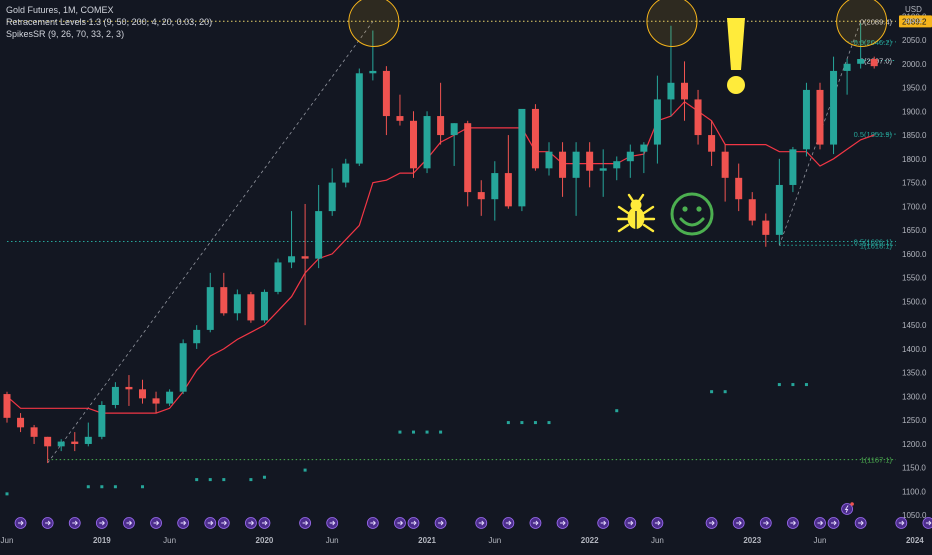 This screenshot has height=555, width=932. What do you see at coordinates (332, 540) in the screenshot?
I see `x-tick-label: Jun` at bounding box center [332, 540].